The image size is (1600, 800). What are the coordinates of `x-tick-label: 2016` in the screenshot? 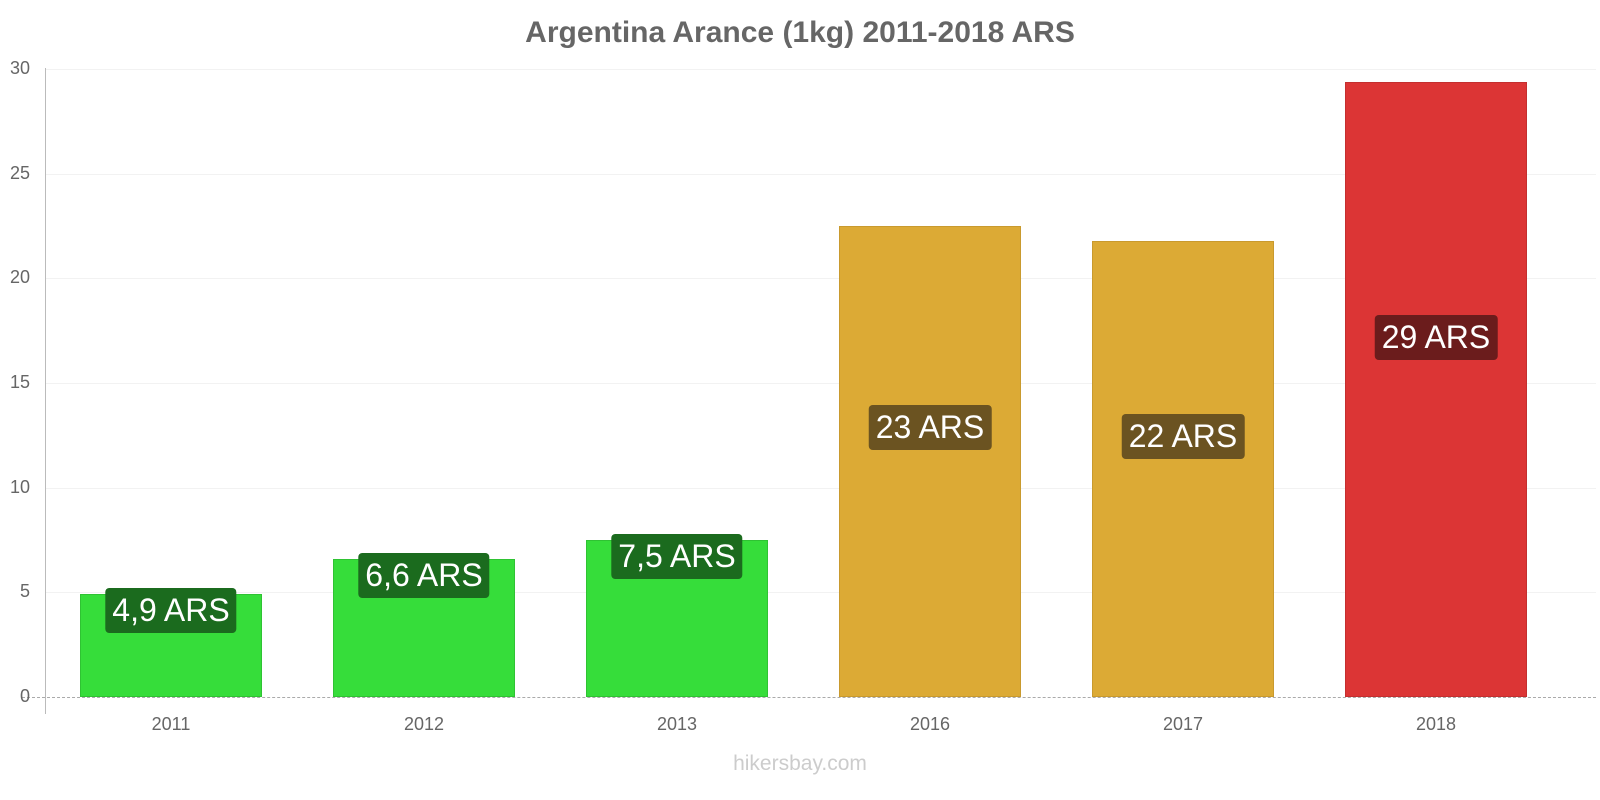 It's located at (930, 724).